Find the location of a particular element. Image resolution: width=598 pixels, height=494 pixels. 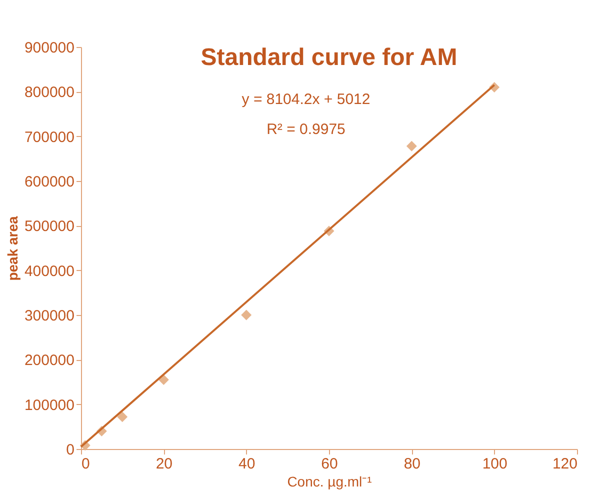

y-axis-title: peak area is located at coordinates (12, 248).